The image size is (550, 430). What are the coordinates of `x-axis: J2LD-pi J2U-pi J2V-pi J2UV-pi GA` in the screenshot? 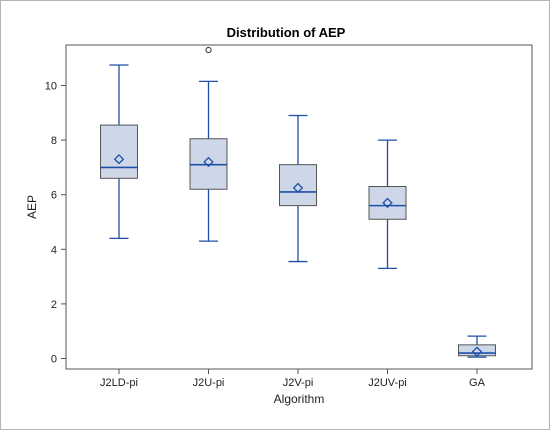 It's located at (293, 379).